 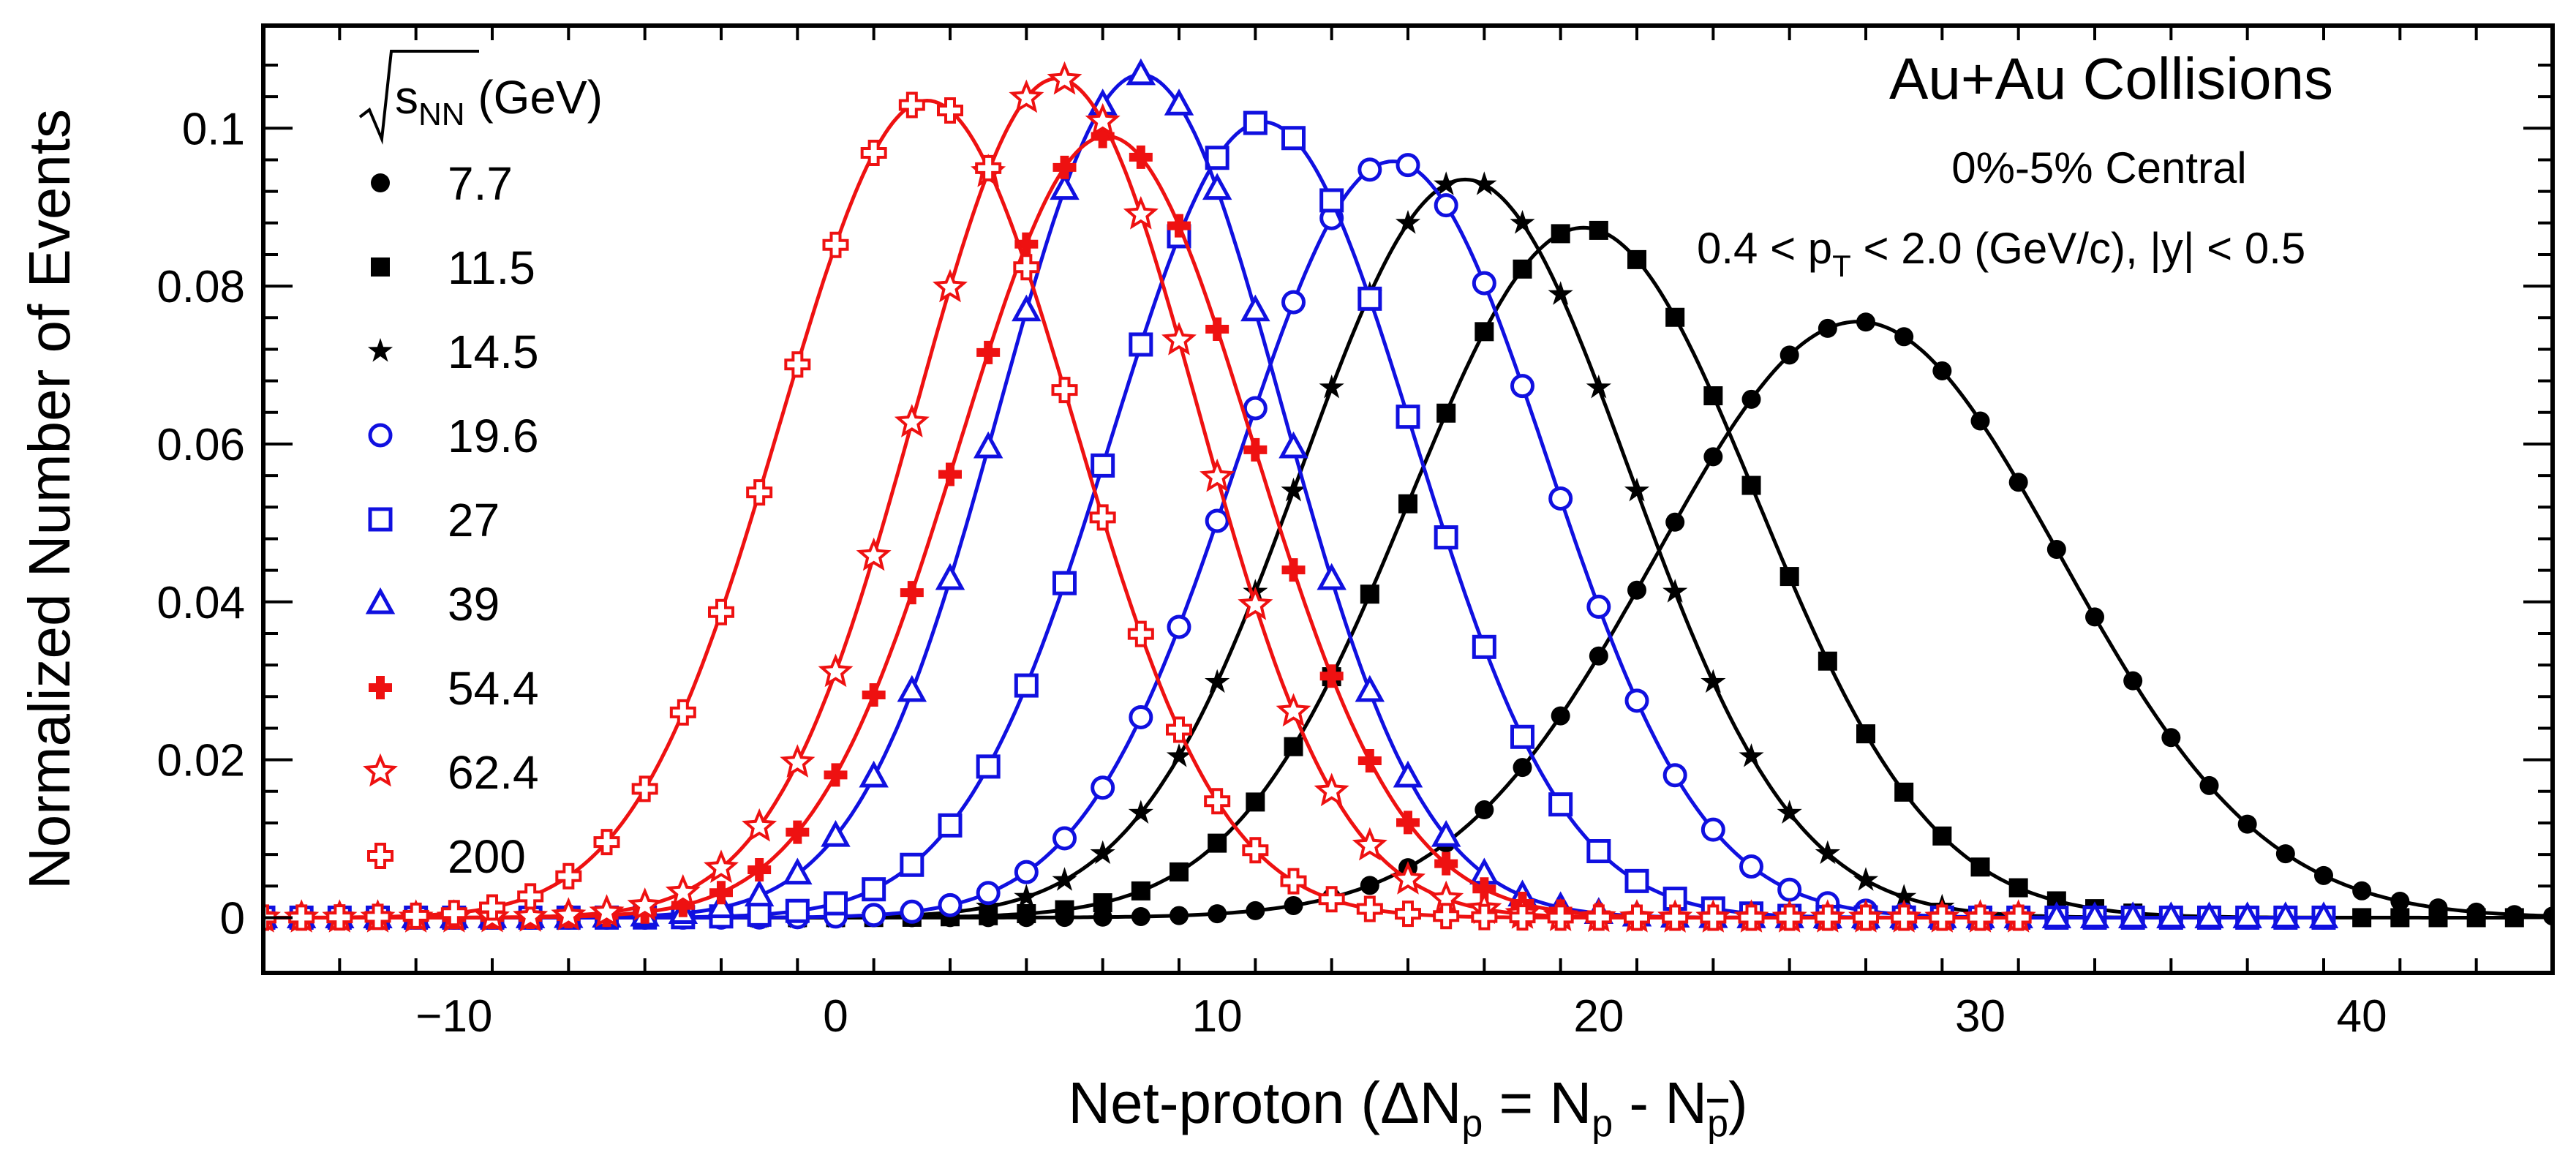 I want to click on legend-entry: 200, so click(x=446, y=856).